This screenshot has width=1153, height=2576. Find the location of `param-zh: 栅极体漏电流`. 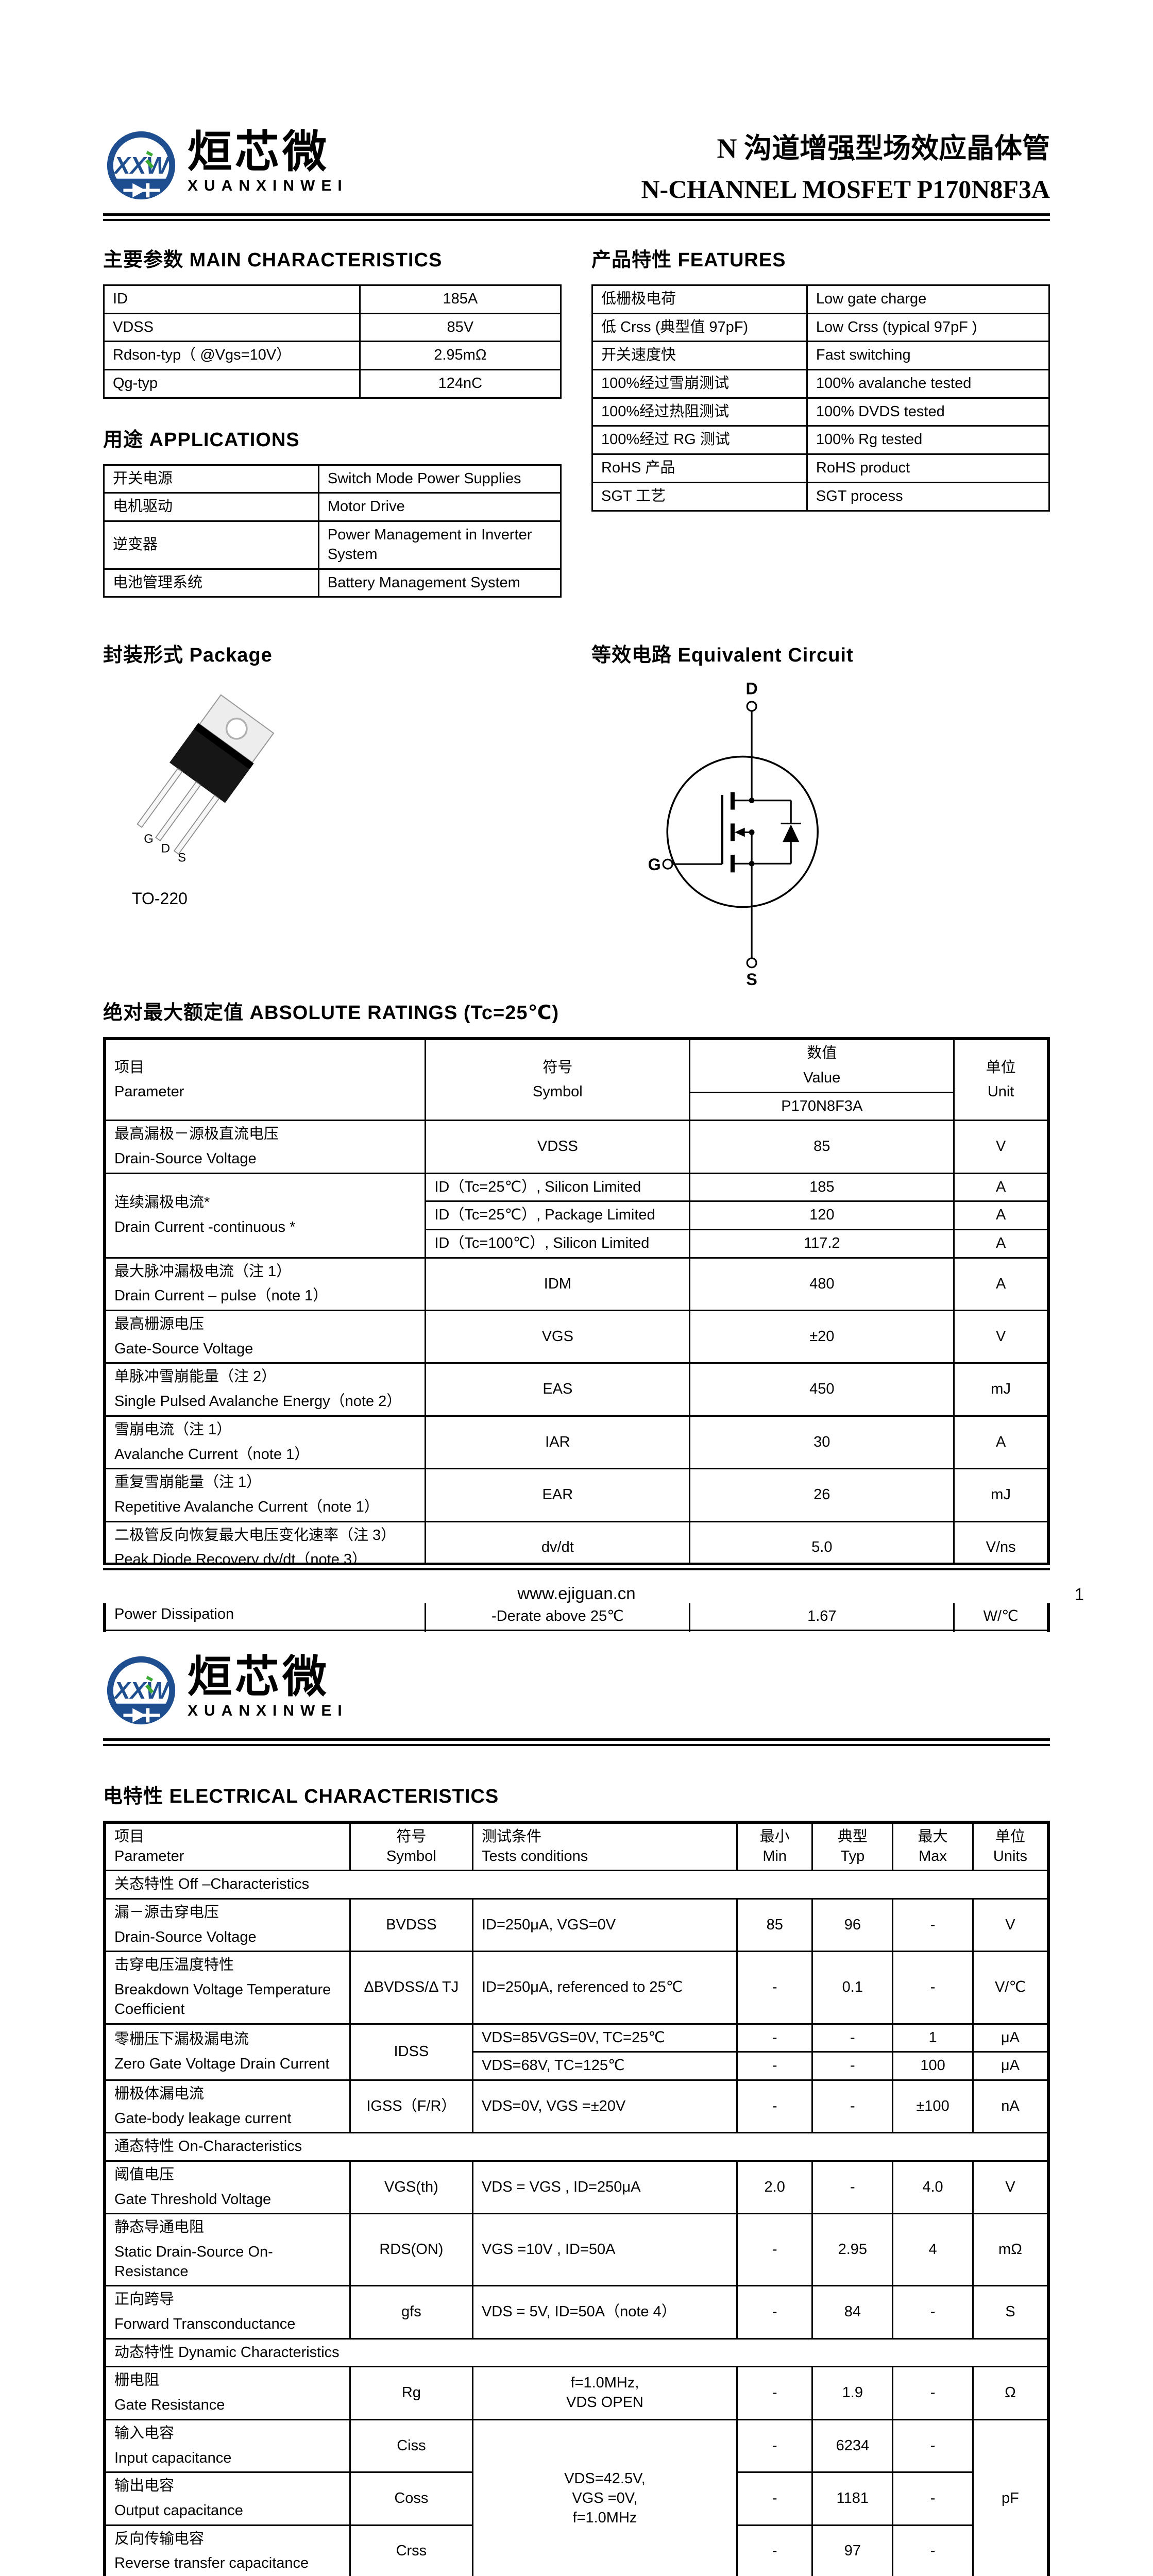

param-zh: 栅极体漏电流 is located at coordinates (159, 2093).